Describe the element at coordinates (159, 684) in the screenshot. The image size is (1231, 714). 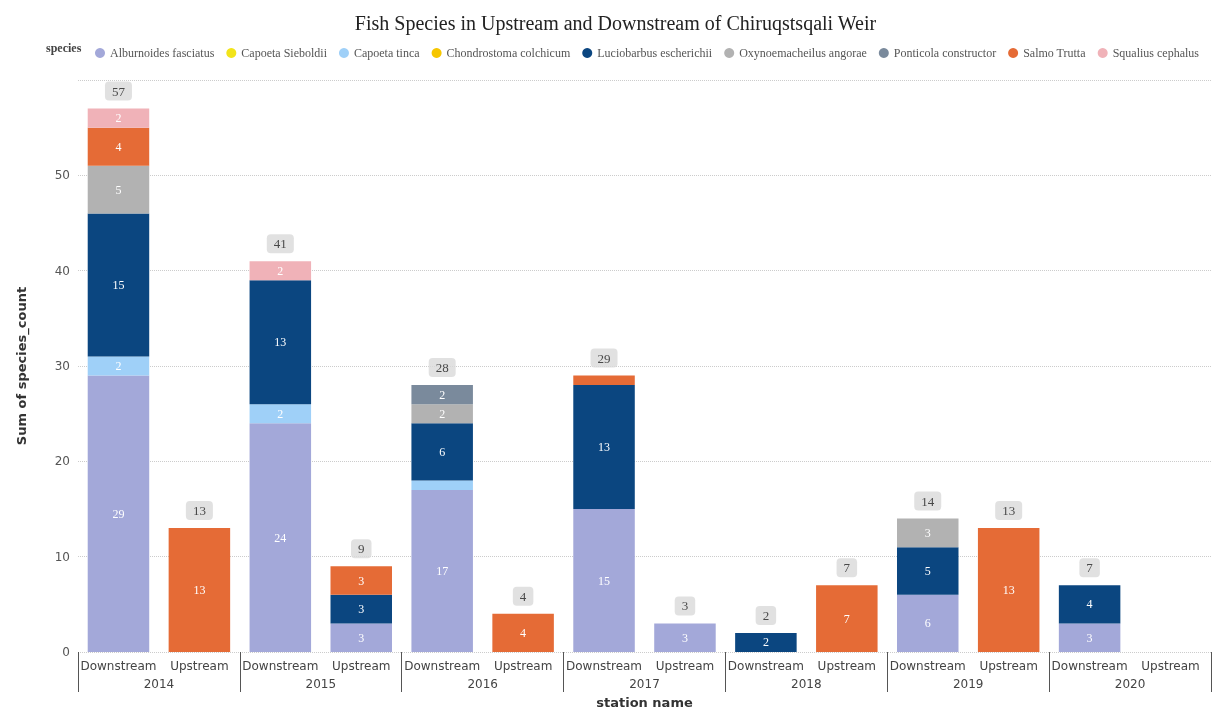
I see `text: 2014` at that location.